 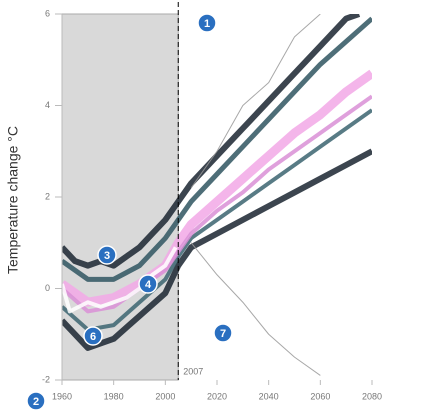 I want to click on marker: 7, so click(x=223, y=333).